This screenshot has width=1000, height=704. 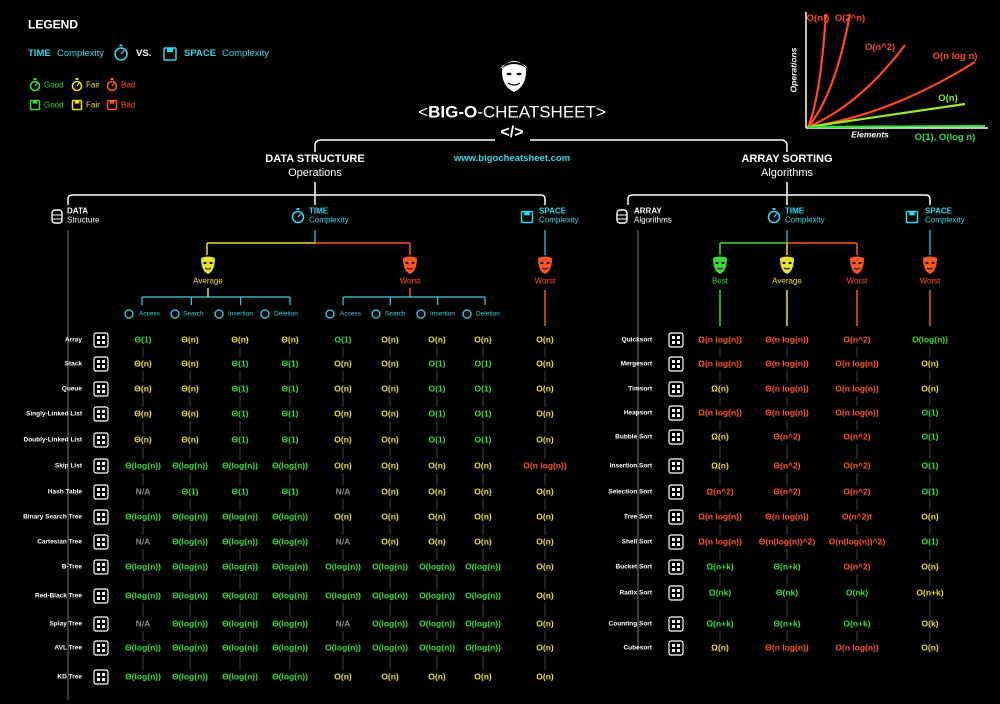 What do you see at coordinates (945, 220) in the screenshot?
I see `column-subheader: Complexity` at bounding box center [945, 220].